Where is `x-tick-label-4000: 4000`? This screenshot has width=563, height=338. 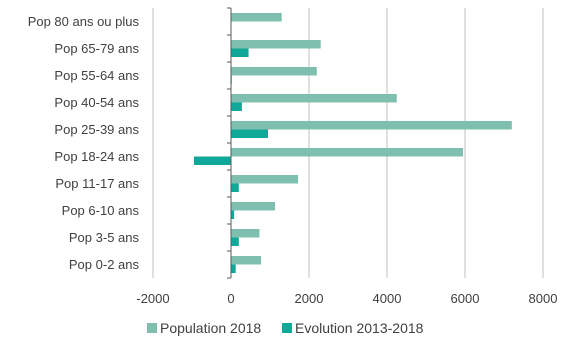
x-tick-label-4000: 4000 is located at coordinates (387, 298).